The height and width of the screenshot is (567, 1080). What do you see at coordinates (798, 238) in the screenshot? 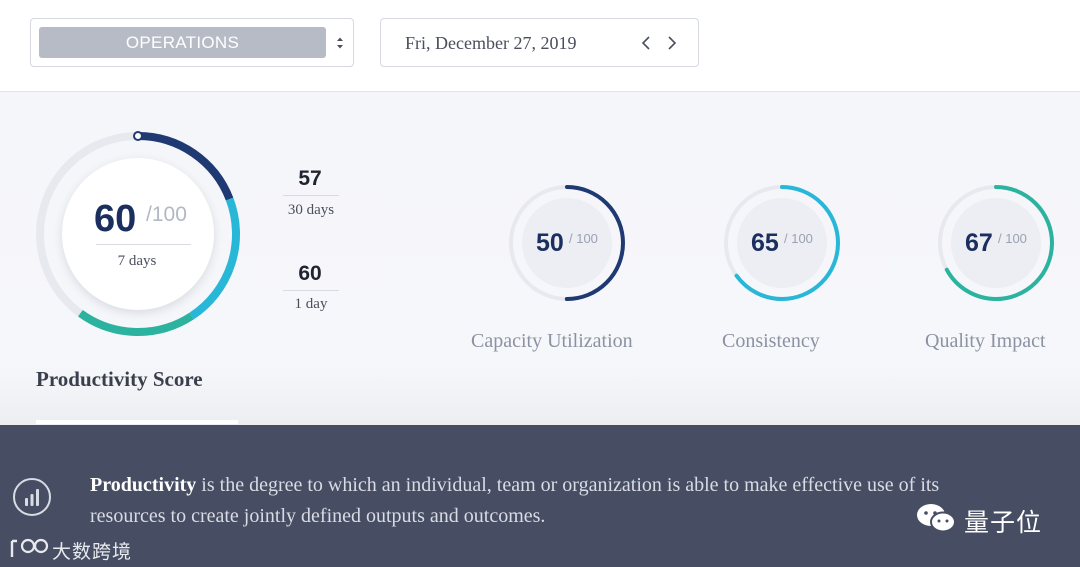
I see `consistency-max: / 100` at bounding box center [798, 238].